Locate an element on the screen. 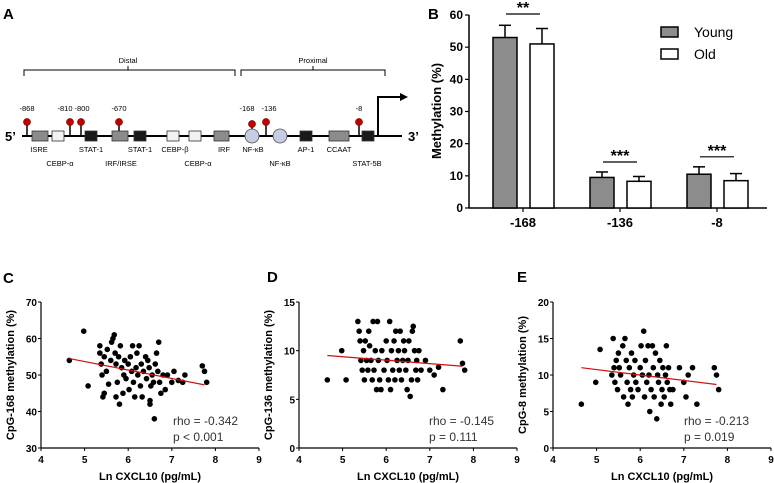 This screenshot has height=483, width=774. panel-letter-c: C is located at coordinates (8, 278).